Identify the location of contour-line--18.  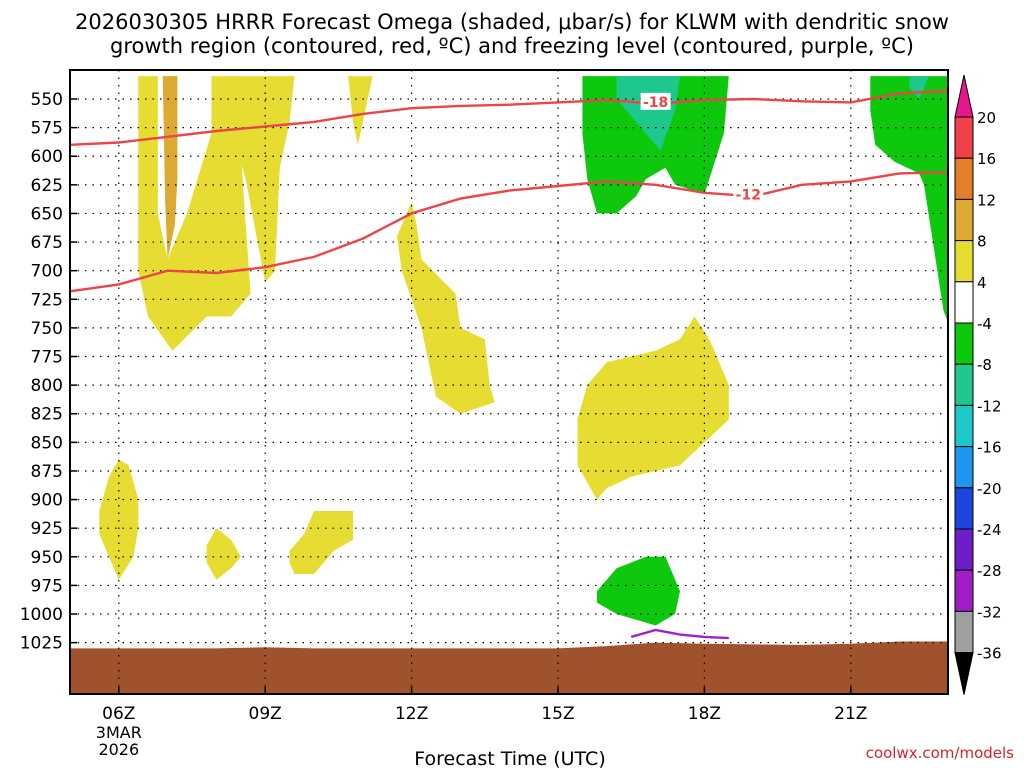
(509, 117).